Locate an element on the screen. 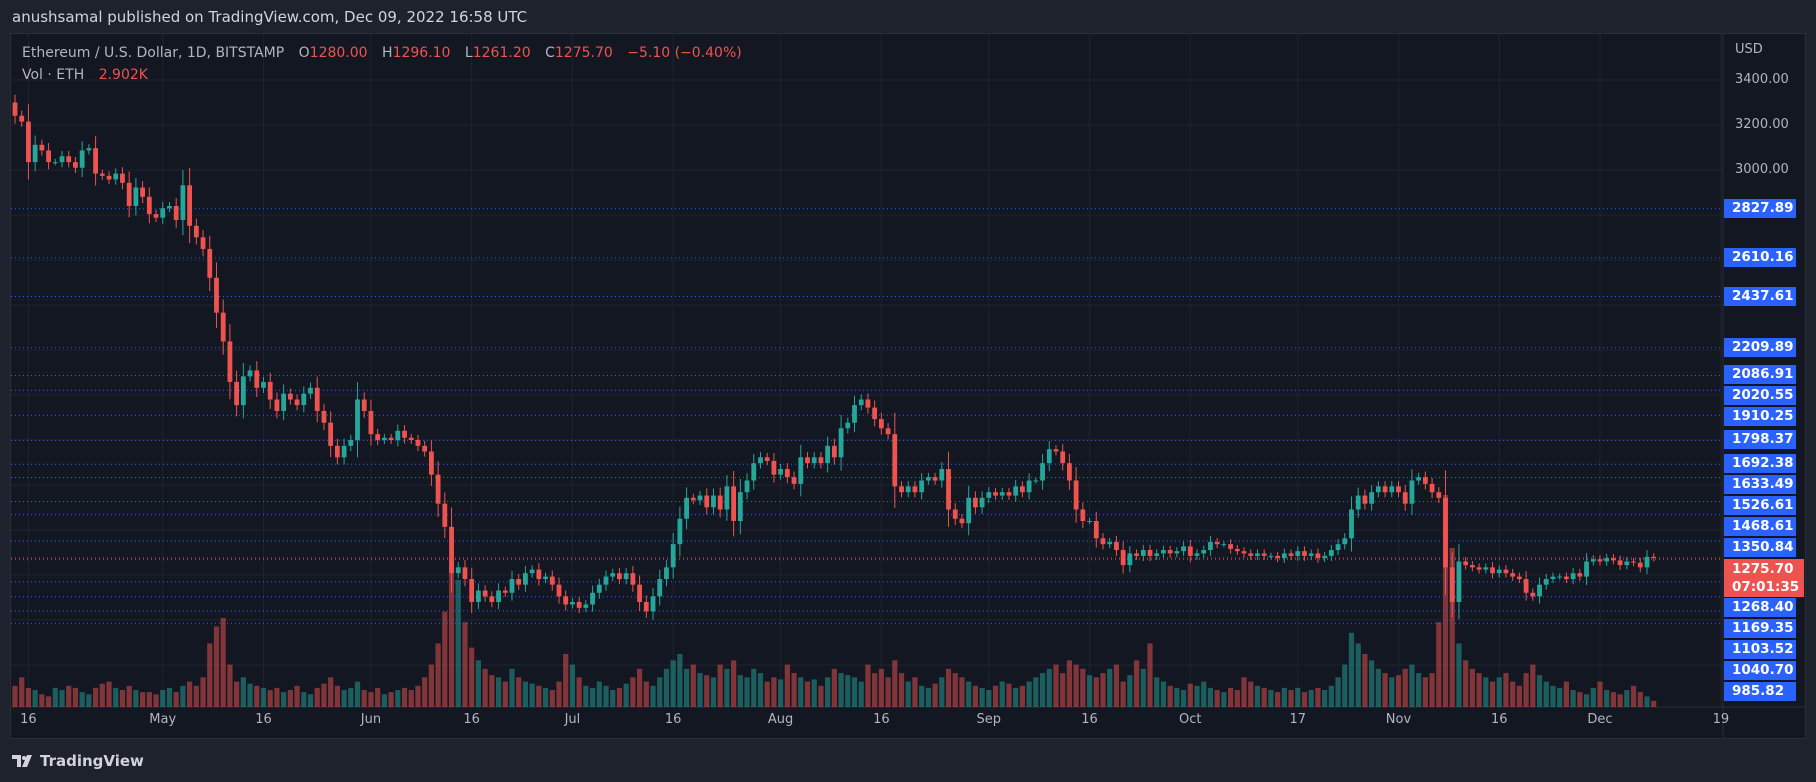 This screenshot has width=1816, height=782. time-axis-label: Aug is located at coordinates (780, 719).